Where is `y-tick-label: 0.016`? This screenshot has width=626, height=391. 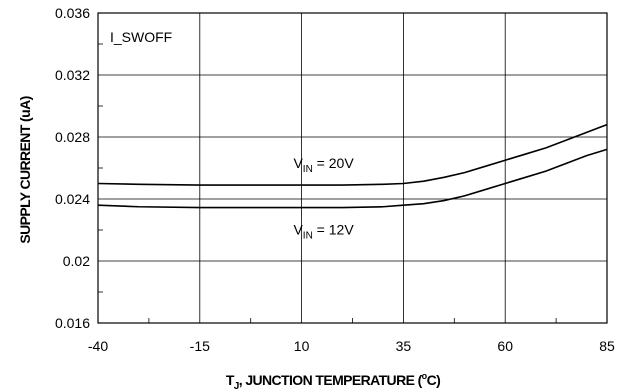
y-tick-label: 0.016 is located at coordinates (72, 323).